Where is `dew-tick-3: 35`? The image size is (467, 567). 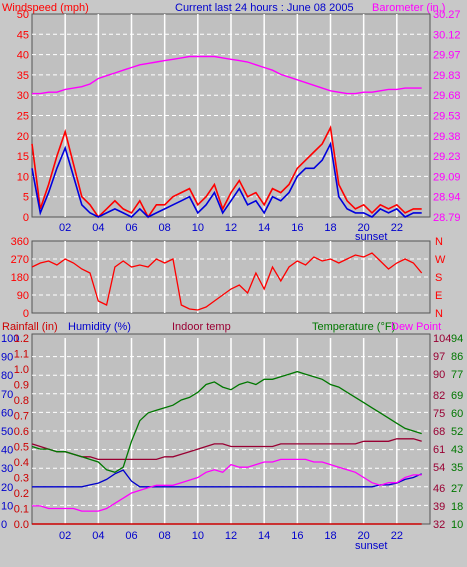 dew-tick-3: 35 is located at coordinates (457, 468).